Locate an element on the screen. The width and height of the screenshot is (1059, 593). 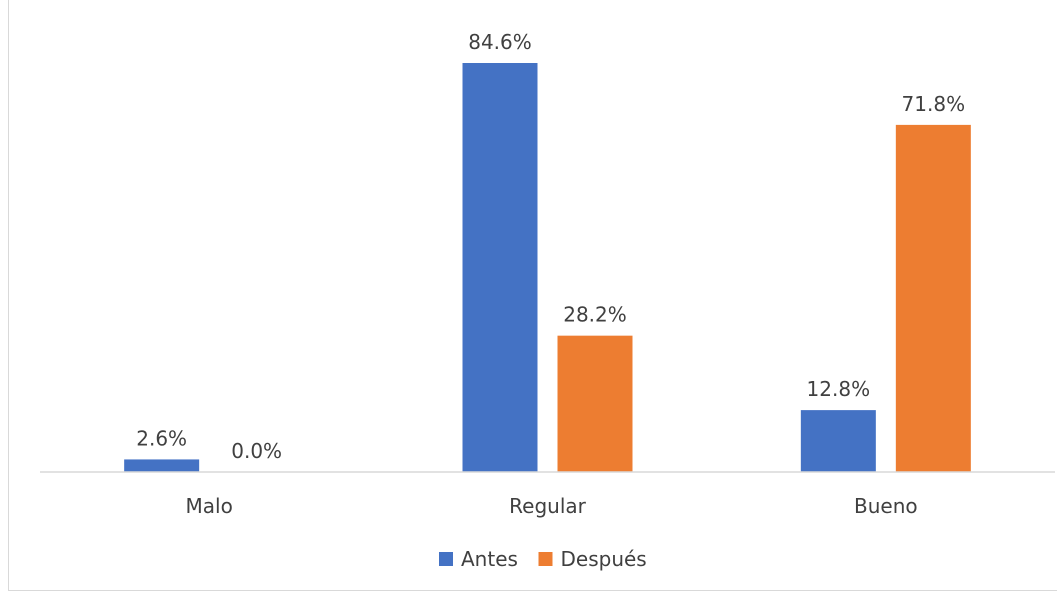
x-tick-labels-layer: Malo Regular Bueno is located at coordinates (552, 506).